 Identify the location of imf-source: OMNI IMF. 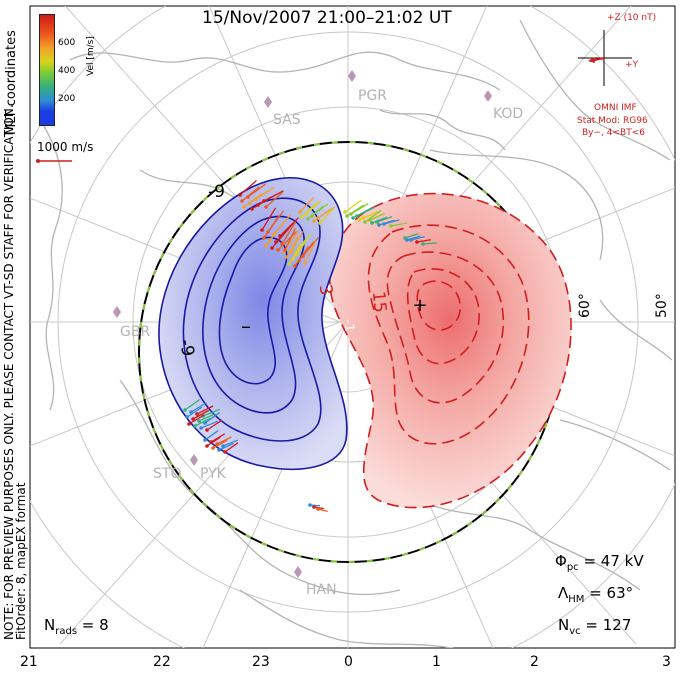
(615, 108).